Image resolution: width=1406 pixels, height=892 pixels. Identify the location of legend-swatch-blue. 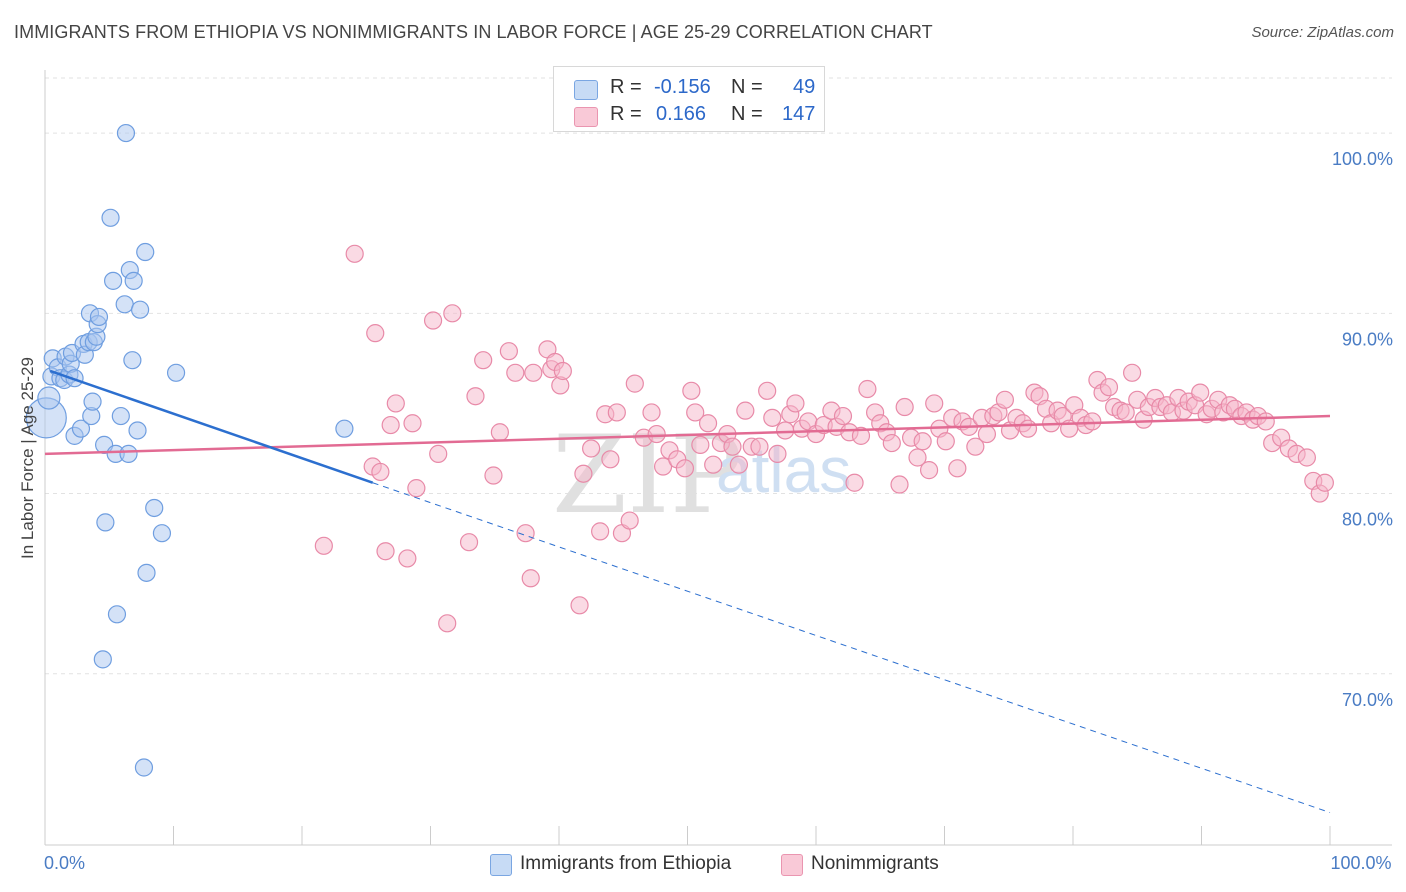
(586, 90).